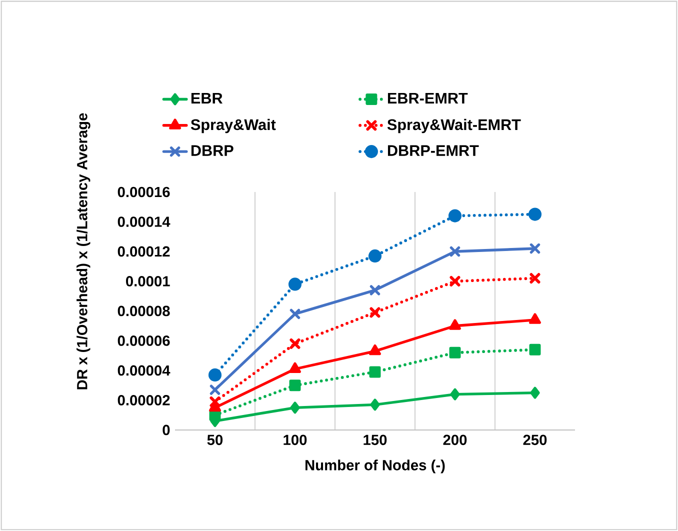 Image resolution: width=678 pixels, height=531 pixels. Describe the element at coordinates (144, 192) in the screenshot. I see `y-tick-label: 0.00016` at that location.